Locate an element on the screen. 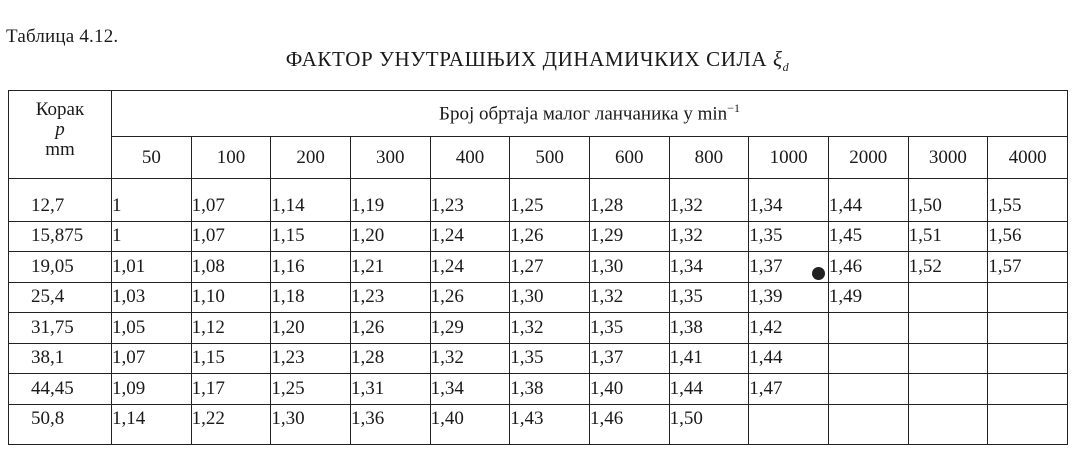 This screenshot has width=1075, height=475. rpm-column-header: 400 is located at coordinates (470, 157).